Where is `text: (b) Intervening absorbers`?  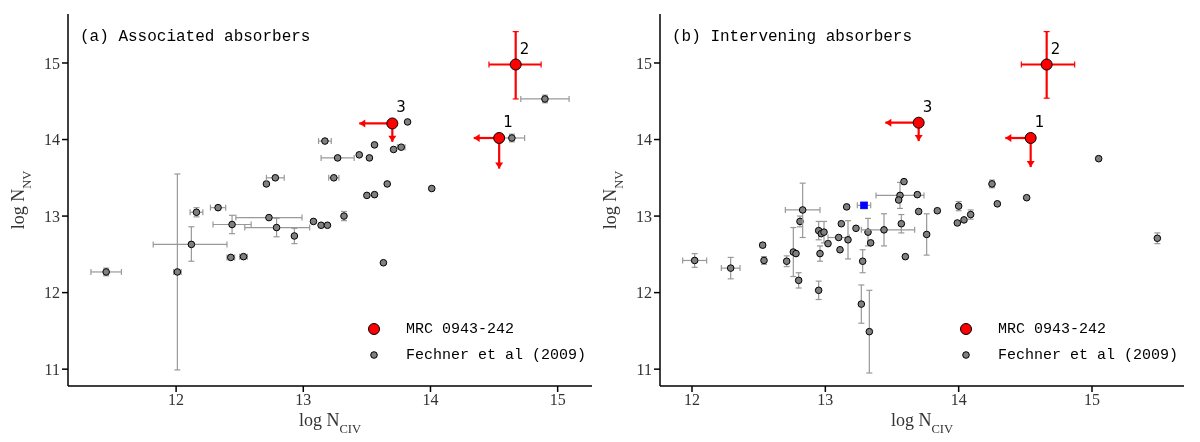 text: (b) Intervening absorbers is located at coordinates (792, 37).